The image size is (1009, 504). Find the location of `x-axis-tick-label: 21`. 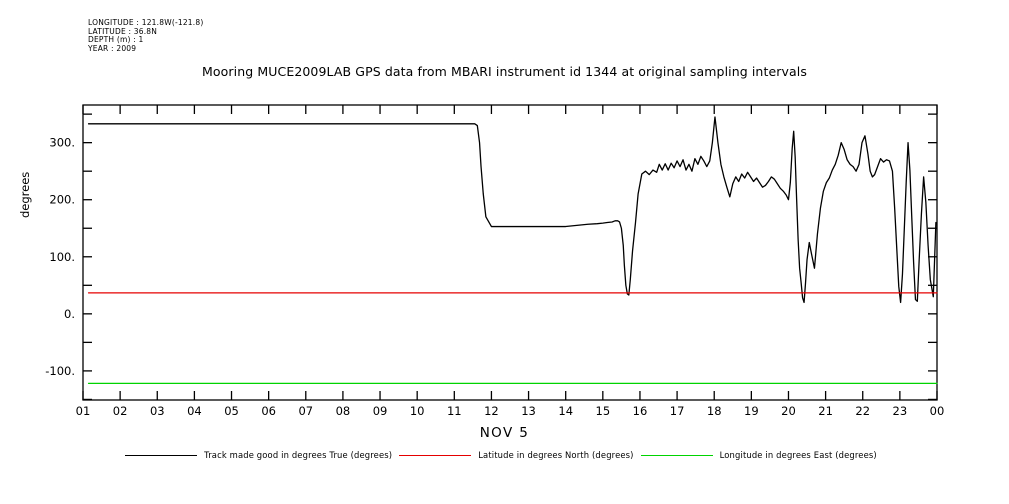

x-axis-tick-label: 21 is located at coordinates (825, 411).